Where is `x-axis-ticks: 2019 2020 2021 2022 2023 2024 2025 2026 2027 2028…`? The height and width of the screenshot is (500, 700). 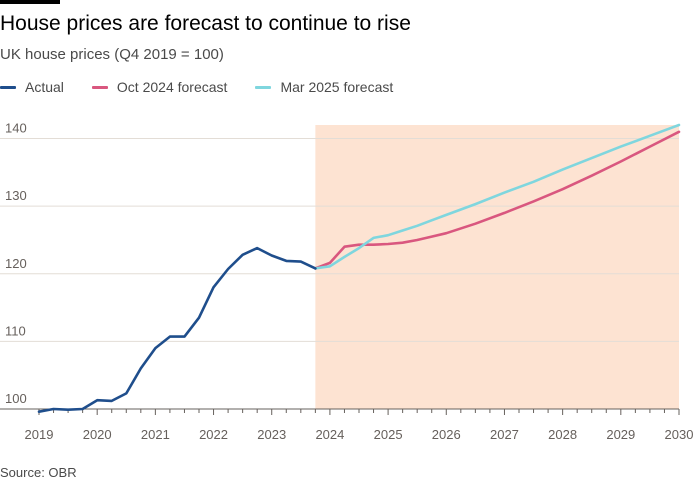 x-axis-ticks: 2019 2020 2021 2022 2023 2024 2025 2026 2027 2028… is located at coordinates (359, 425).